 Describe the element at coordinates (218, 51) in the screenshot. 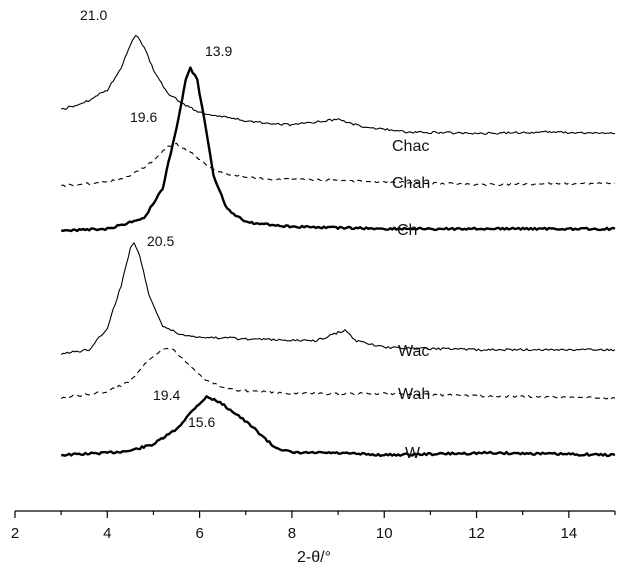

I see `peak-annotation: 13.9` at that location.